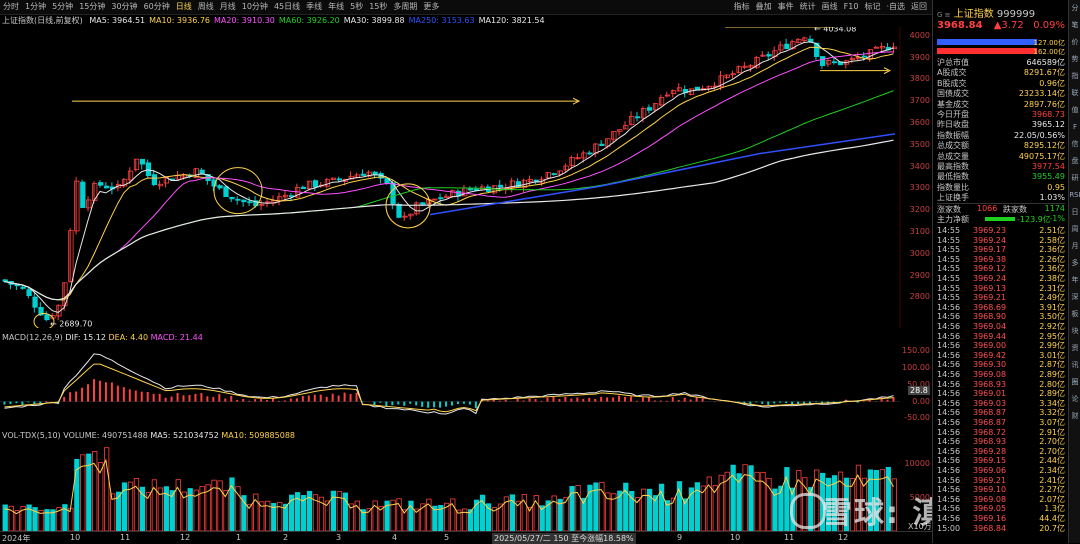 The height and width of the screenshot is (544, 1080). Describe the element at coordinates (763, 6) in the screenshot. I see `tool-button-1: 叠加` at that location.